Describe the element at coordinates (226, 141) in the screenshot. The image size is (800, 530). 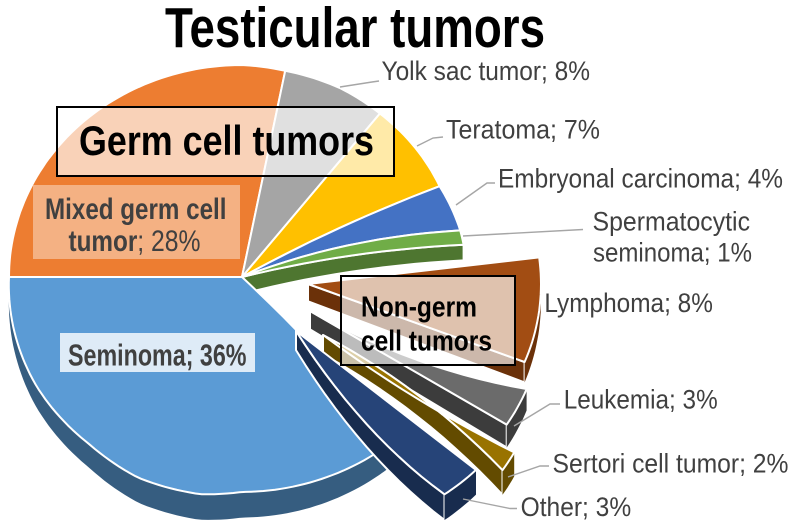
I see `svg-text: Germ cell tumors` at that location.